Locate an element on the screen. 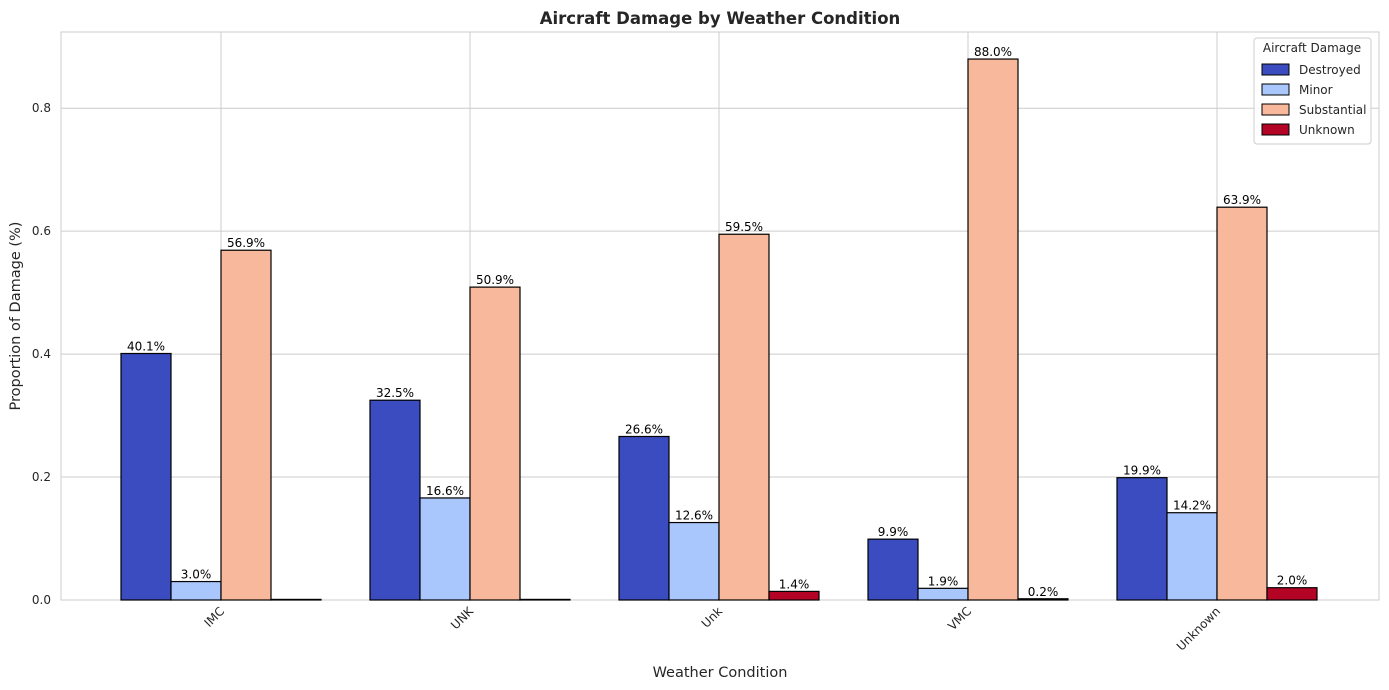 This screenshot has width=1389, height=690. y-tick-label: 0.2 is located at coordinates (41, 477).